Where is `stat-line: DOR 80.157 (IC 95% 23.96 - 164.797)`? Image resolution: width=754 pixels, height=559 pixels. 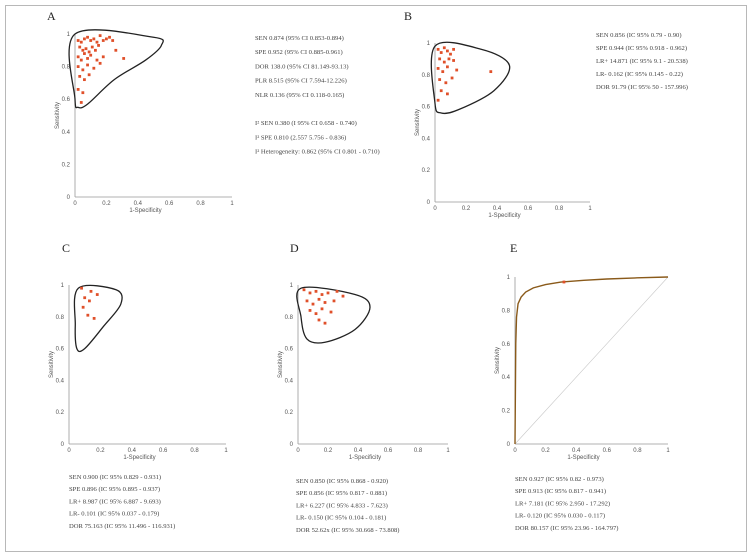 stat-line: DOR 80.157 (IC 95% 23.96 - 164.797) is located at coordinates (566, 528).